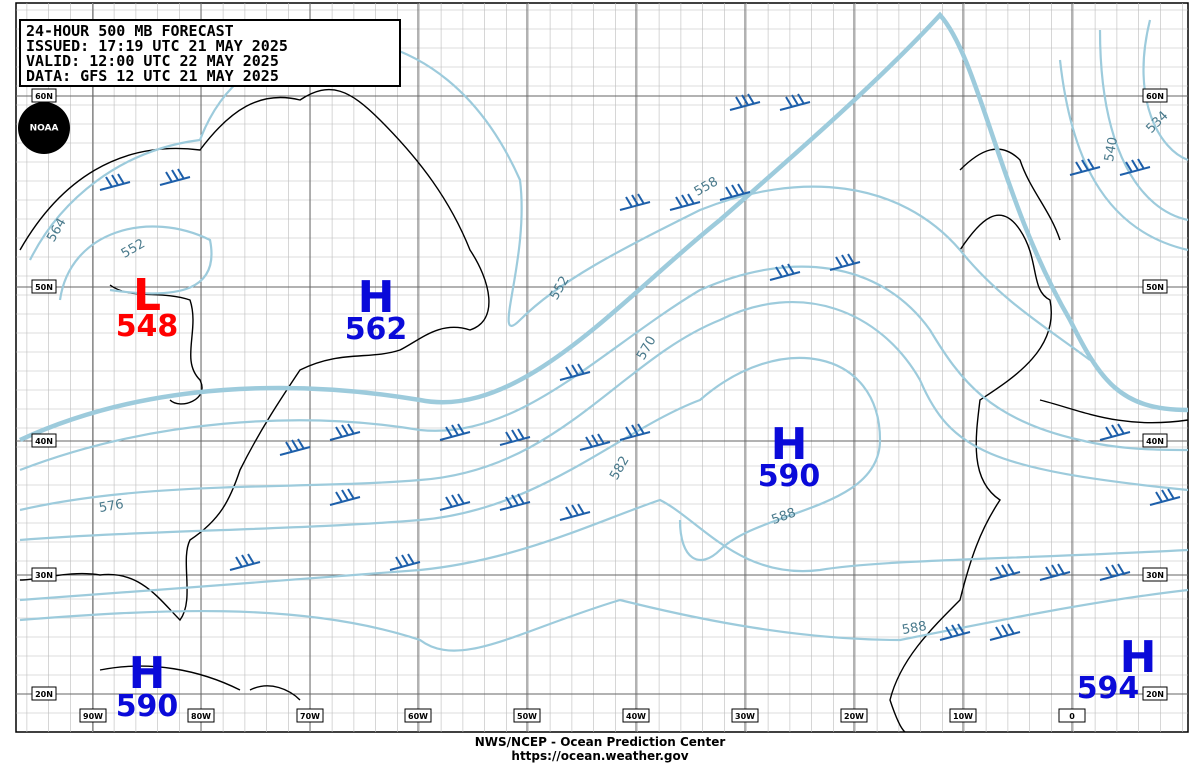 This screenshot has height=764, width=1200. Describe the element at coordinates (600, 742) in the screenshot. I see `footer-line: NWS/NCEP - Ocean Prediction Center` at that location.